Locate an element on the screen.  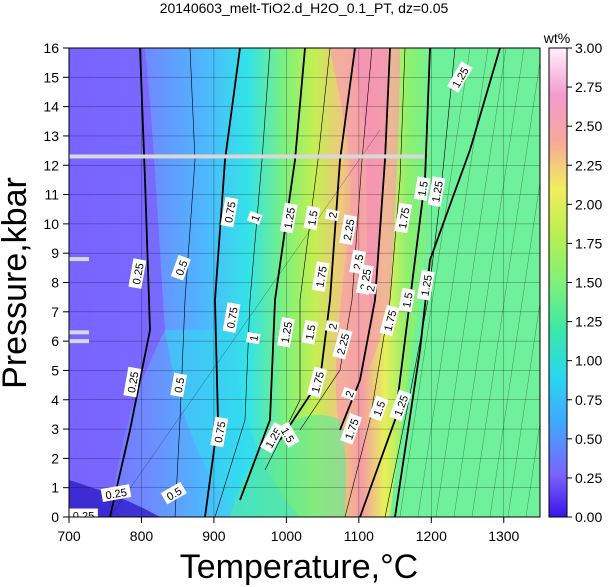
y-tick-label: 14 is located at coordinates (51, 107).